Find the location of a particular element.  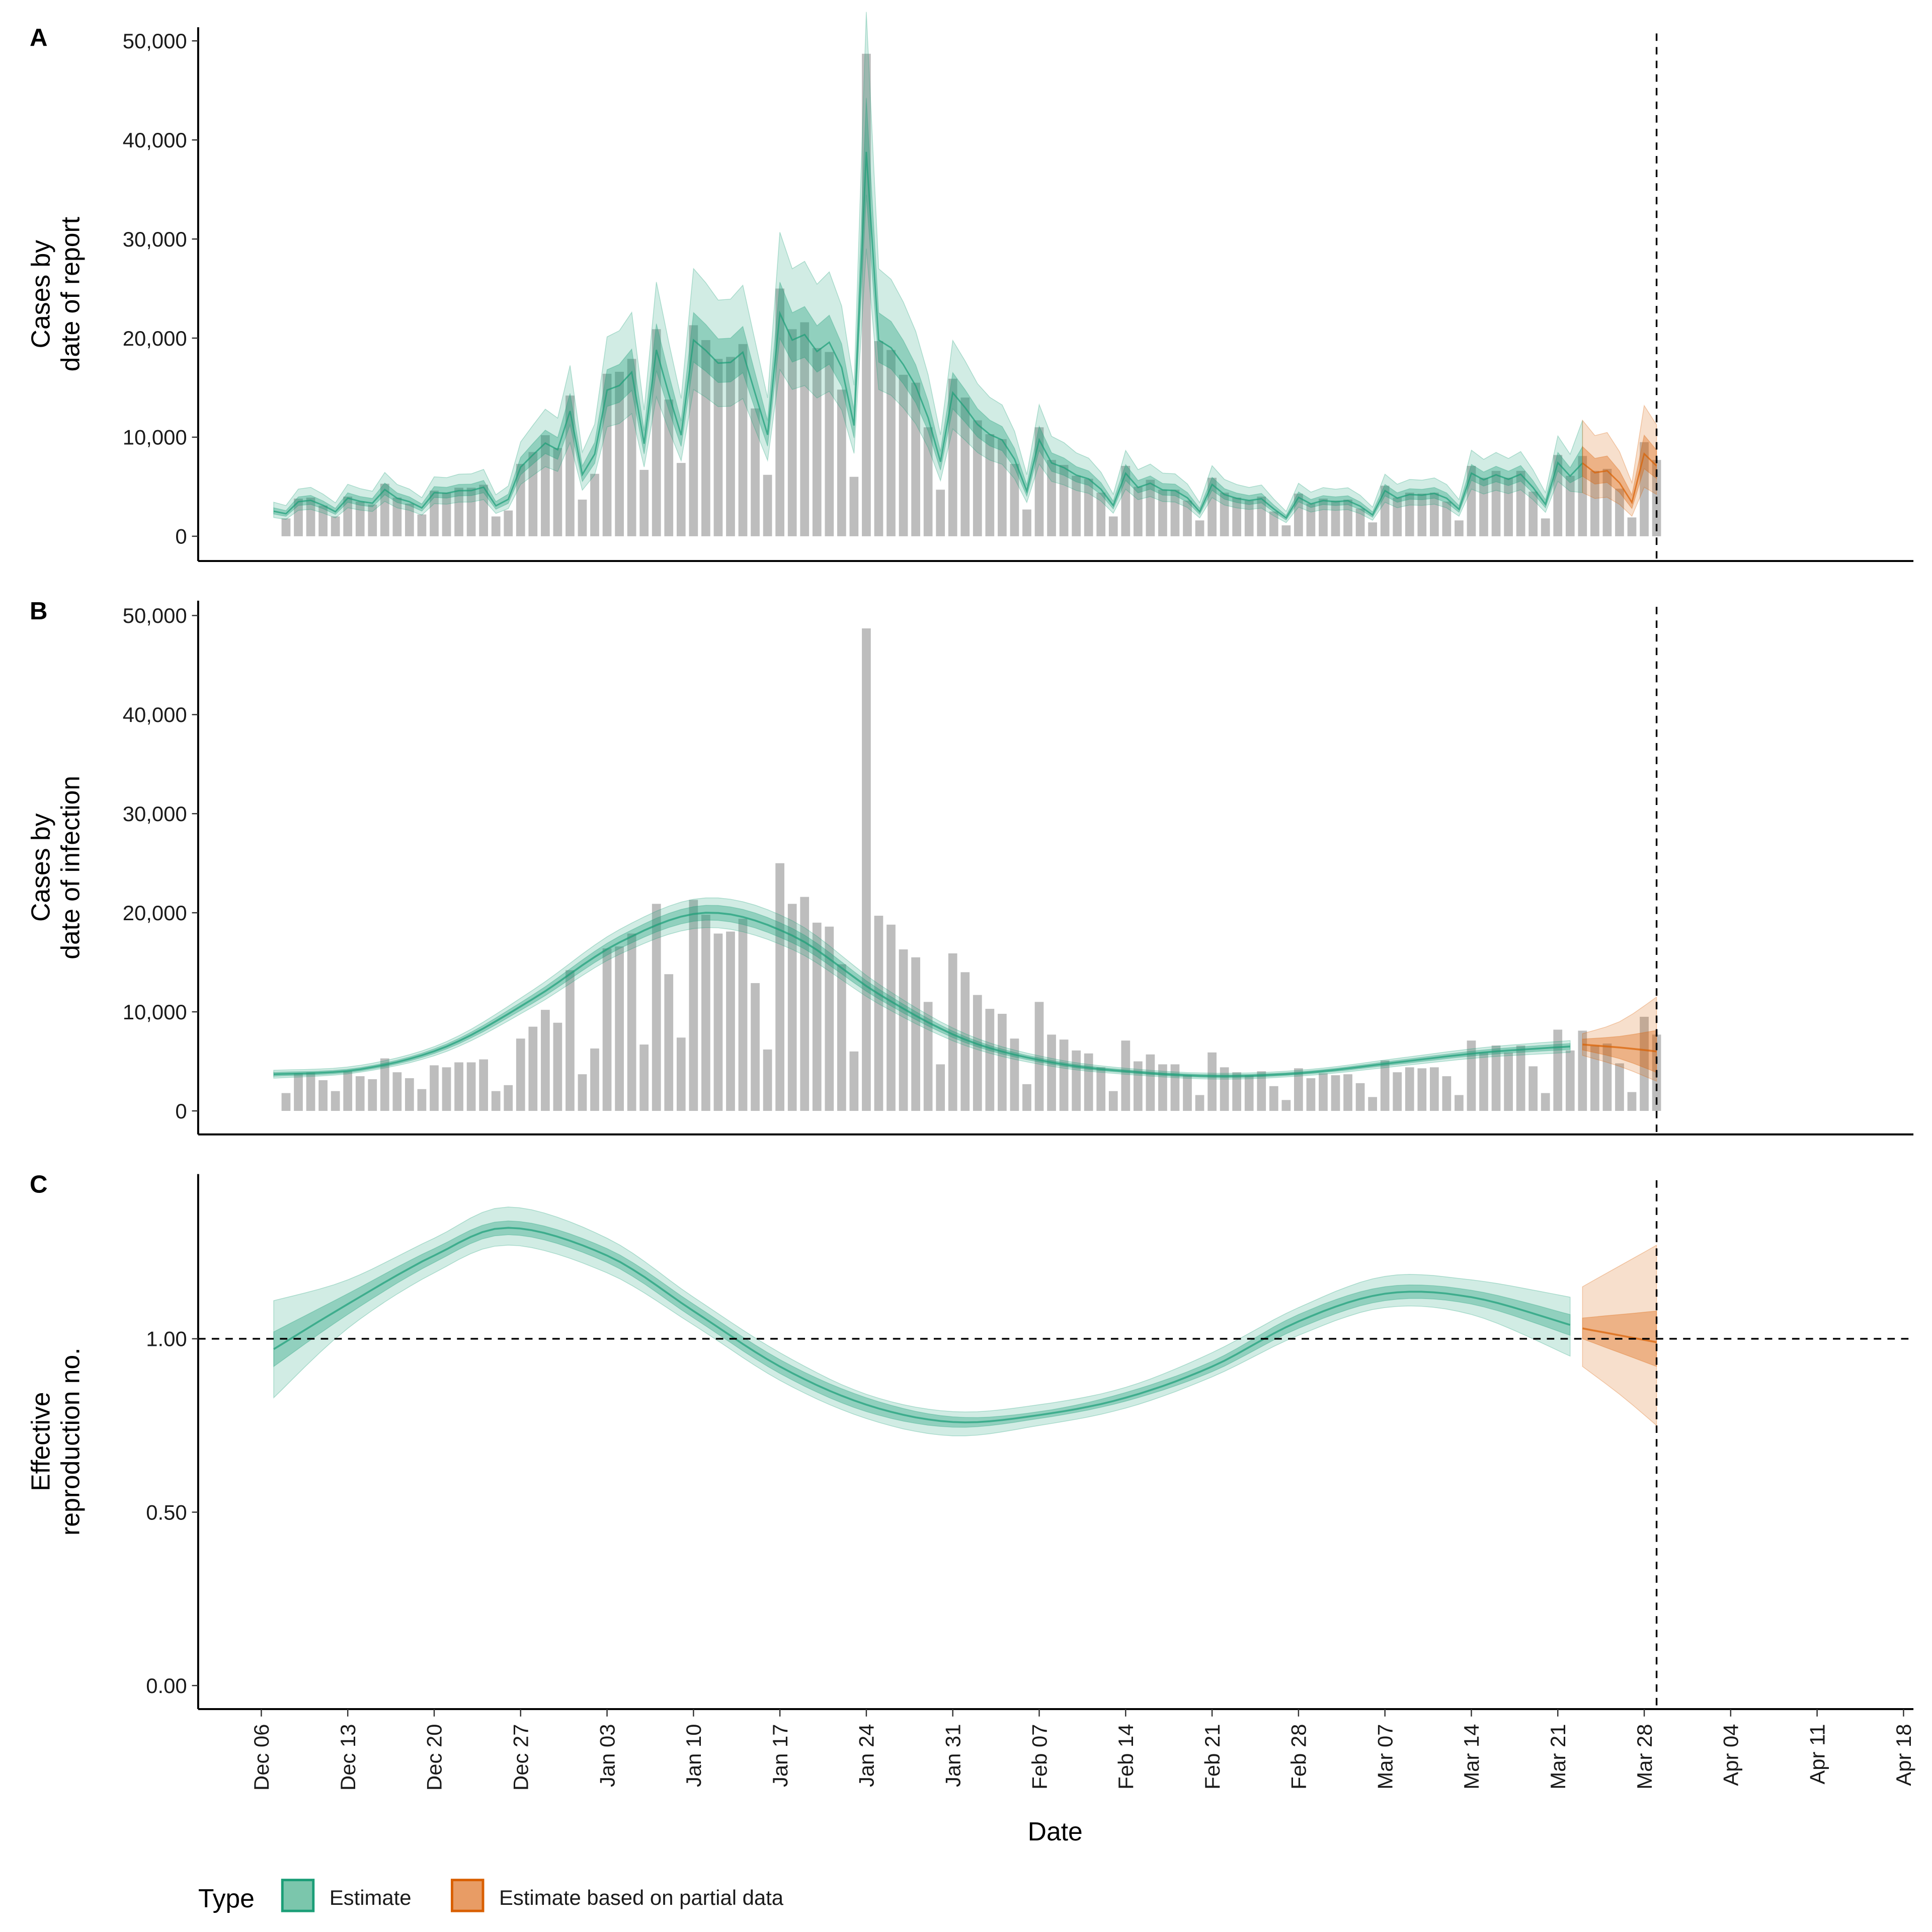

x-tick-label: Feb 21 is located at coordinates (1212, 1757).